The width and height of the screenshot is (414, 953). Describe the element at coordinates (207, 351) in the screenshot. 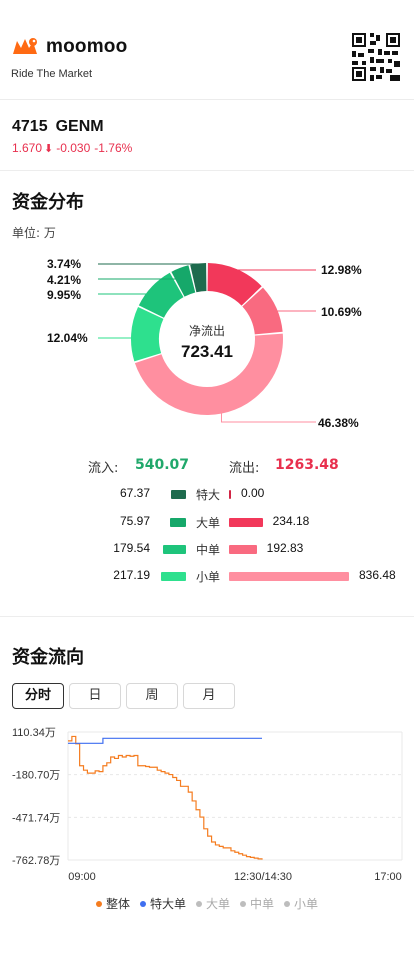

I see `net-flow-value: 723.41` at that location.